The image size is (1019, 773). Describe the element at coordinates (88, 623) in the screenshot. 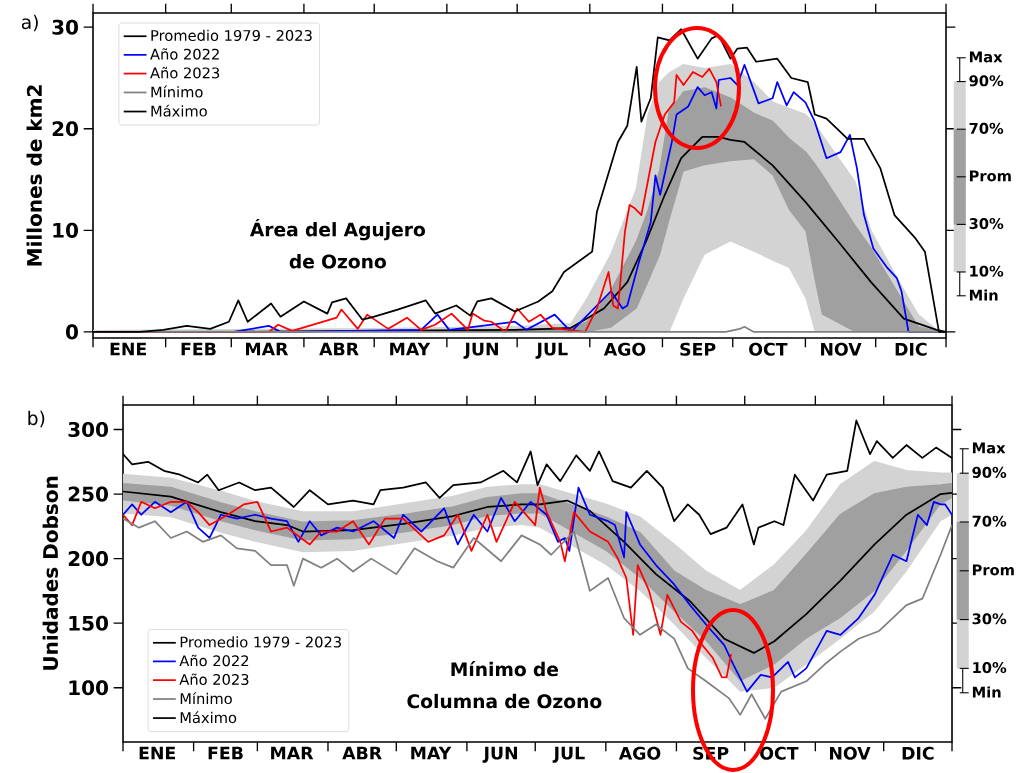

I see `y-tick-label: 150` at that location.